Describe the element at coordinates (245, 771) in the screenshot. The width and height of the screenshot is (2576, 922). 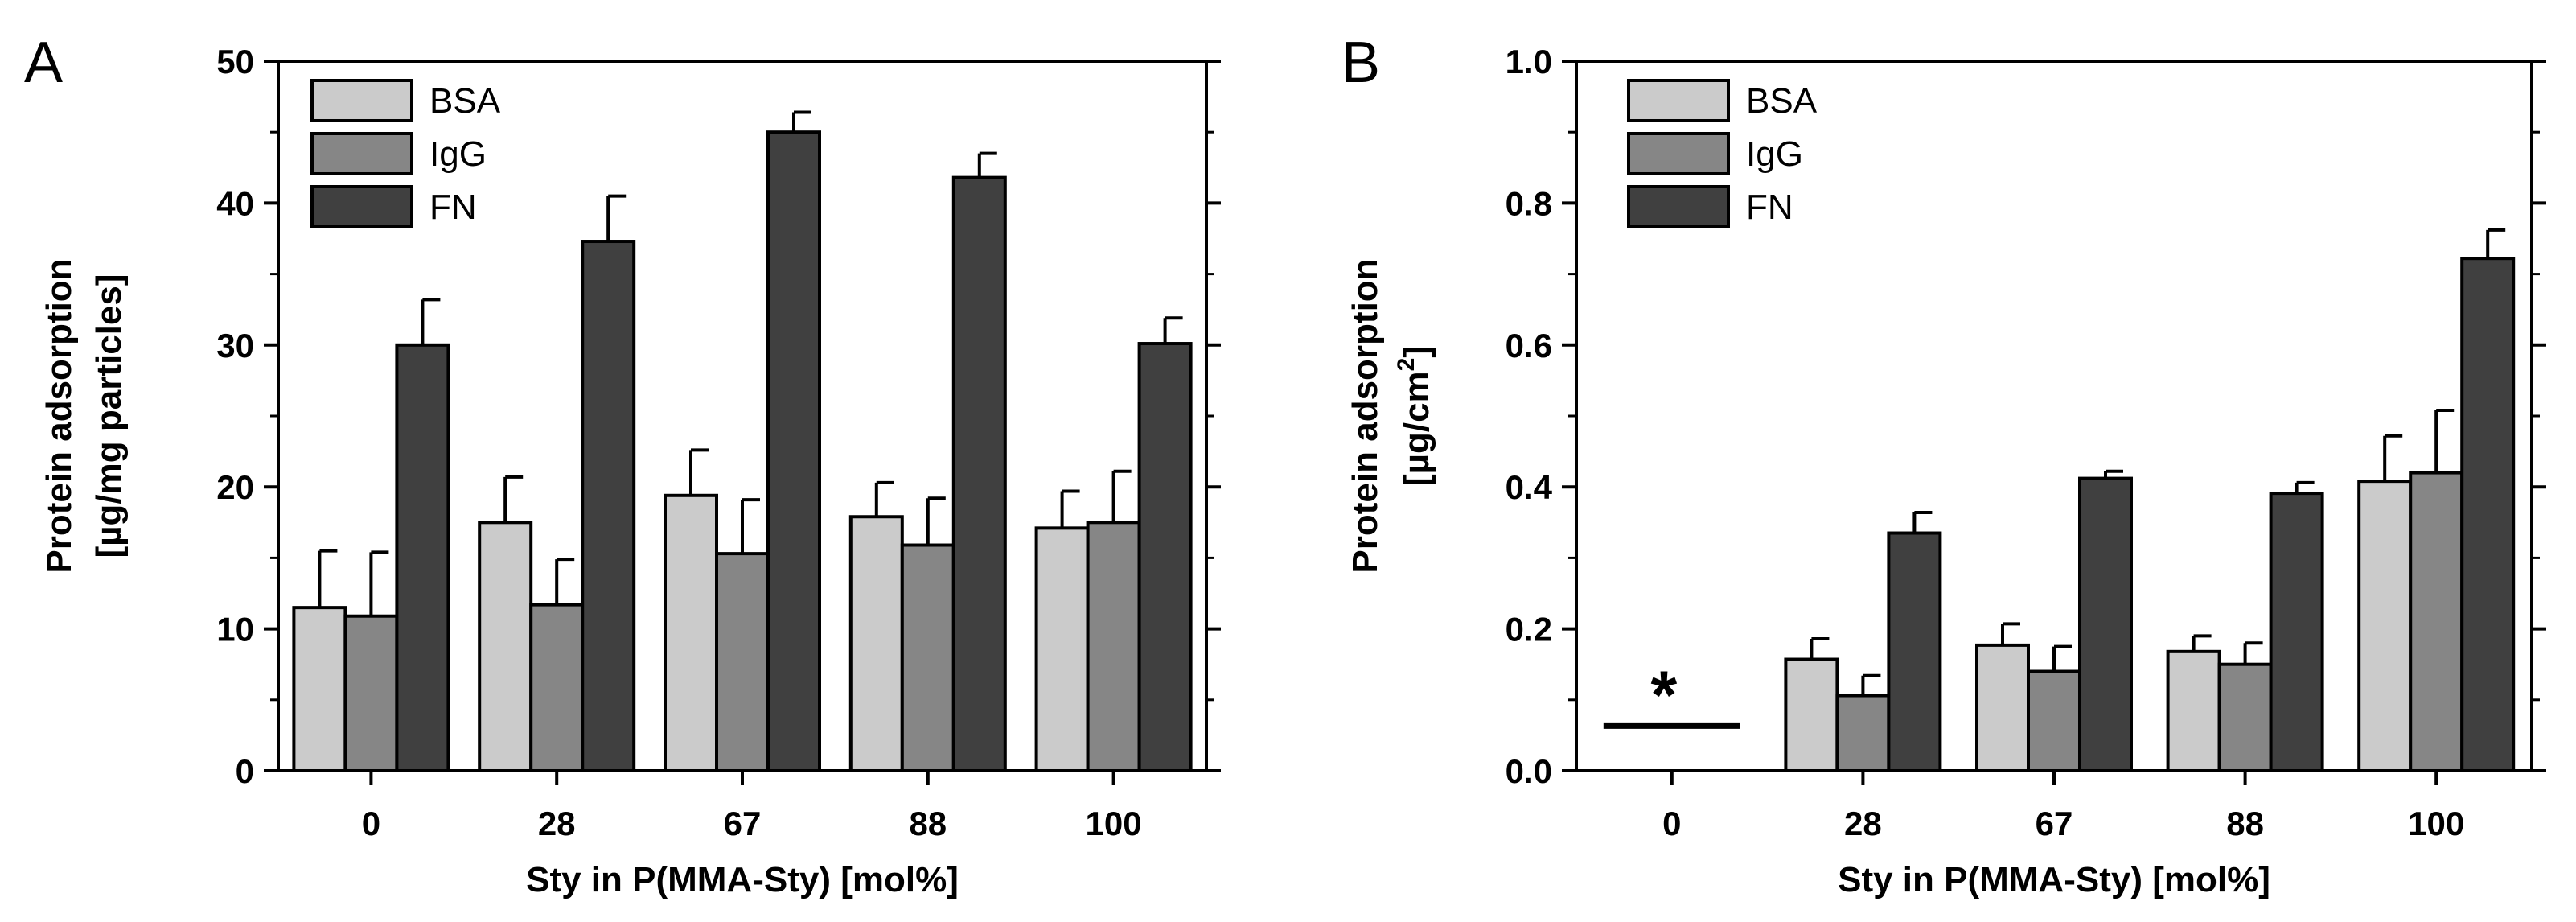
I see `y-tick-label: 0` at that location.